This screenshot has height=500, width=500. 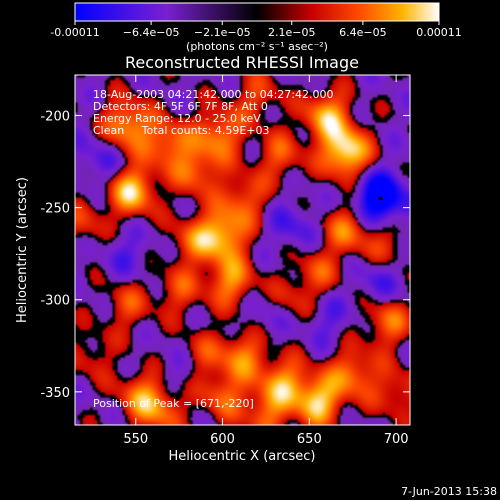 What do you see at coordinates (177, 118) in the screenshot?
I see `annotation-energy: Energy Range: 12.0 - 25.0 keV` at bounding box center [177, 118].